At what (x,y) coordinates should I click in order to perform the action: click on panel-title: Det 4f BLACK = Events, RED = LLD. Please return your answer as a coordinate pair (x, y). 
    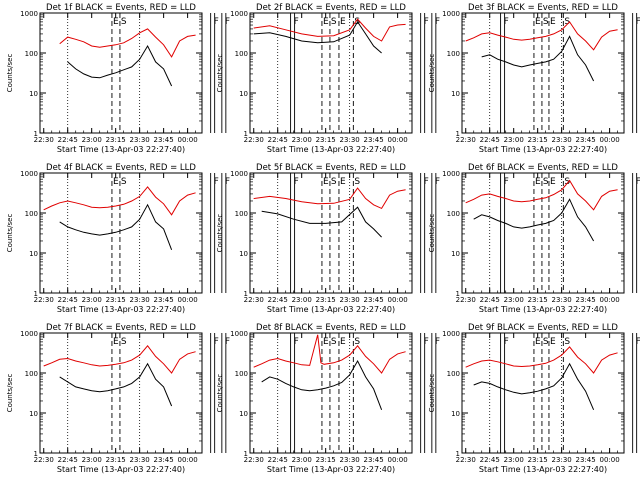
    Looking at the image, I should click on (121, 168).